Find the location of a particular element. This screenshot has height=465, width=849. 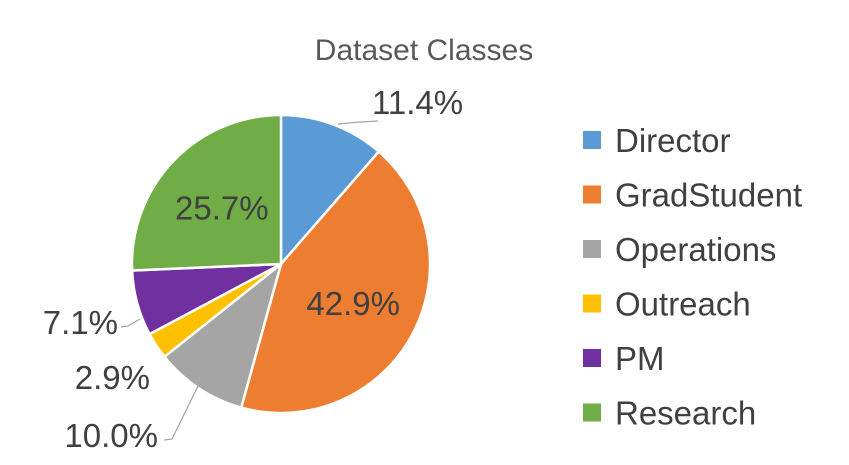

legend-label-director: Director is located at coordinates (673, 140).